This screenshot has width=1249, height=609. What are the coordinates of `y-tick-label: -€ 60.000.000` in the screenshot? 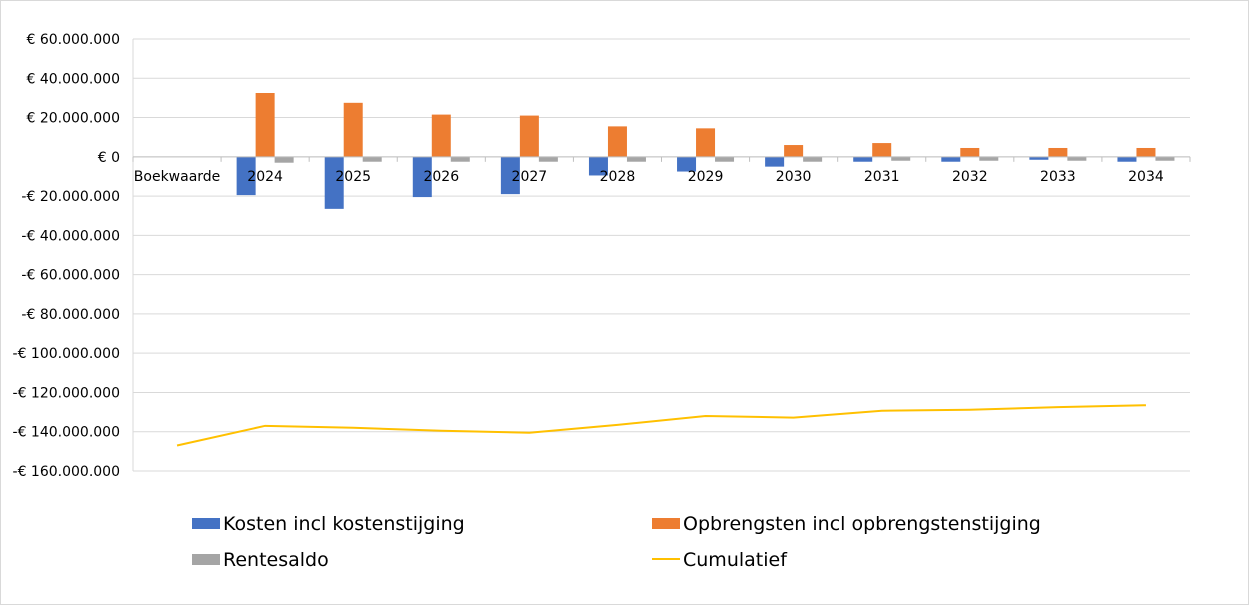 It's located at (70, 276).